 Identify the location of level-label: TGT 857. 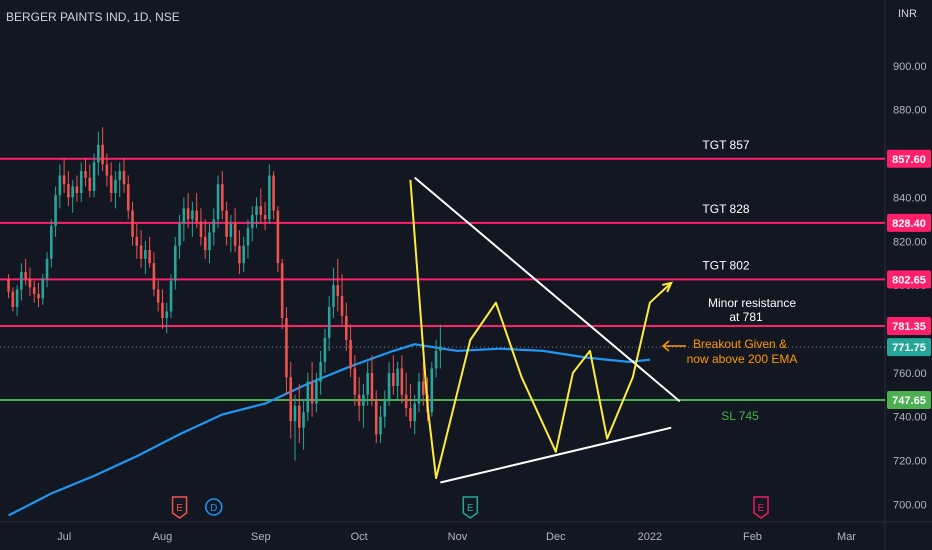
(725, 145).